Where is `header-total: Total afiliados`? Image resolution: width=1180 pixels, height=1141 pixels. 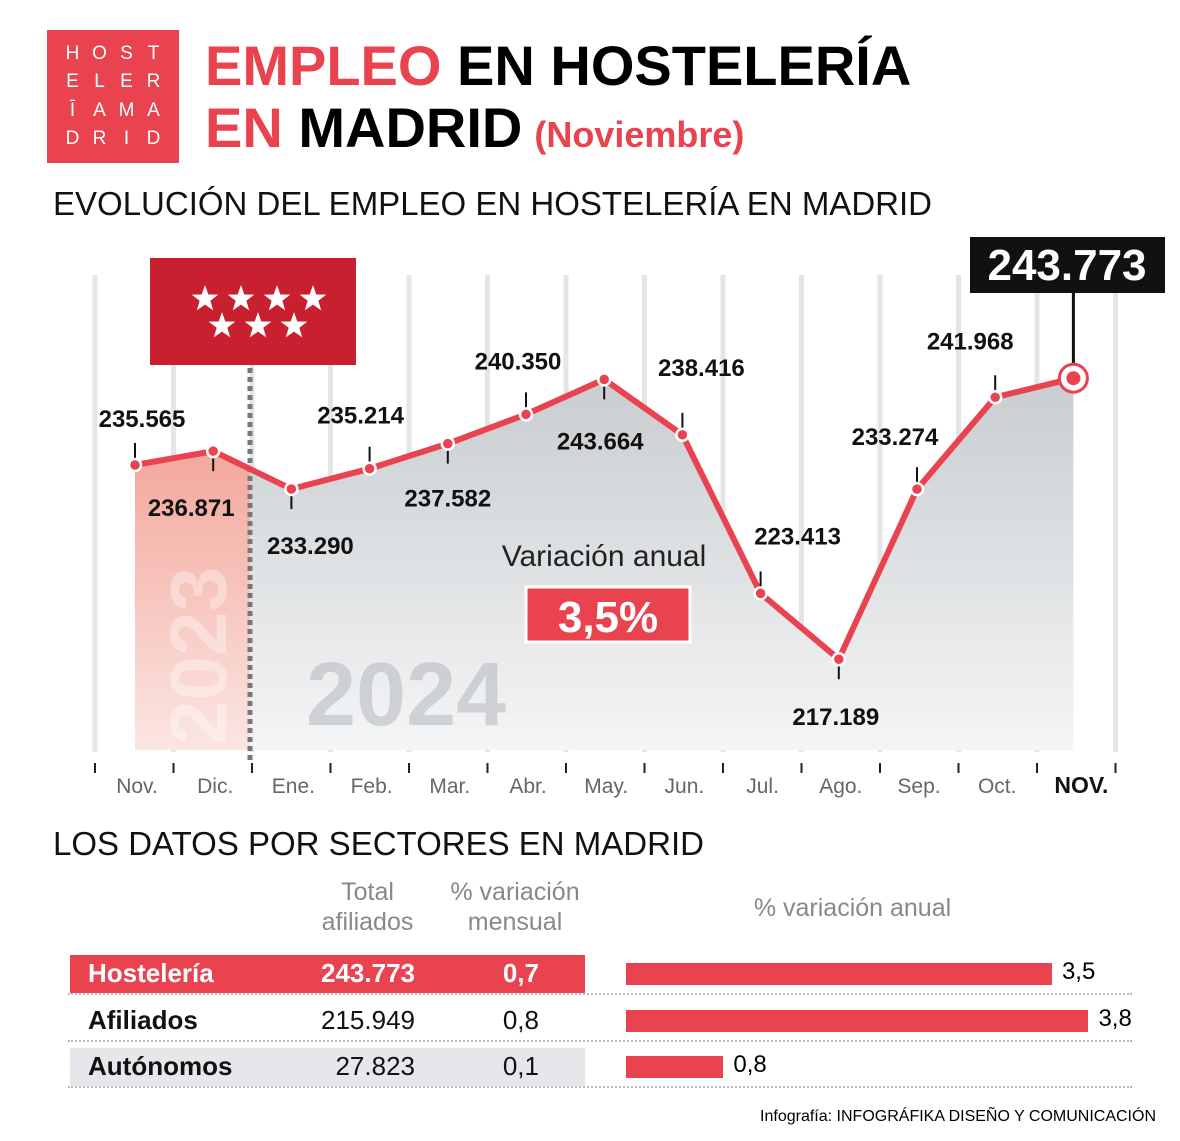 header-total: Total afiliados is located at coordinates (367, 907).